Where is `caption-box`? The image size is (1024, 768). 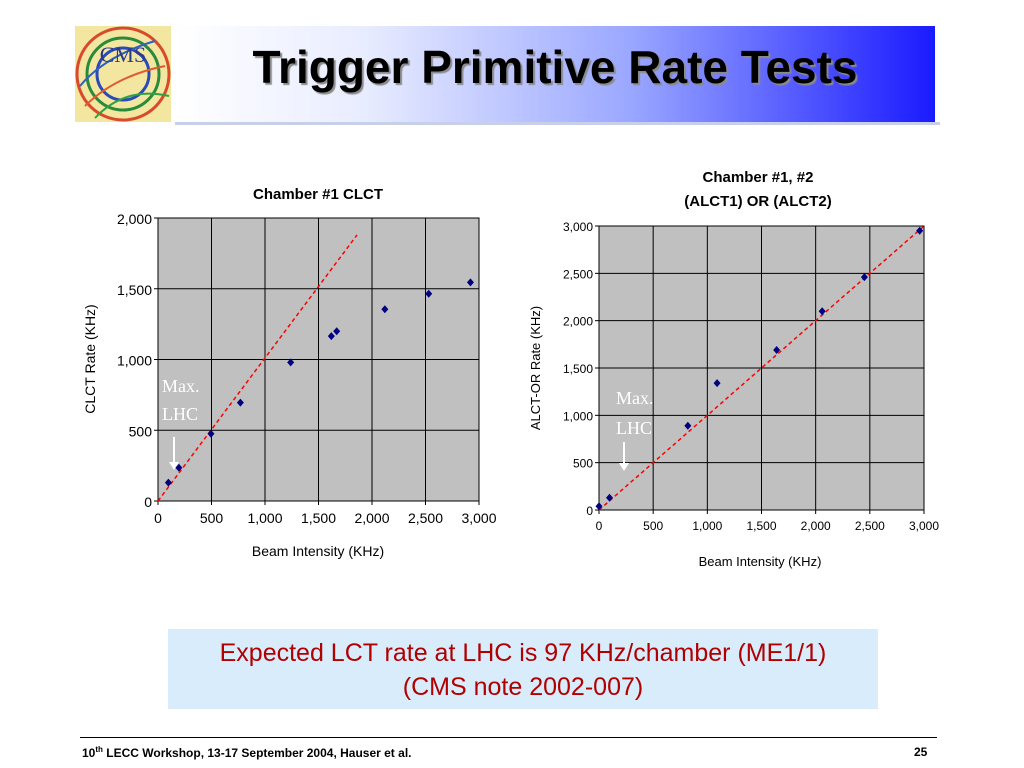
caption-box is located at coordinates (523, 669).